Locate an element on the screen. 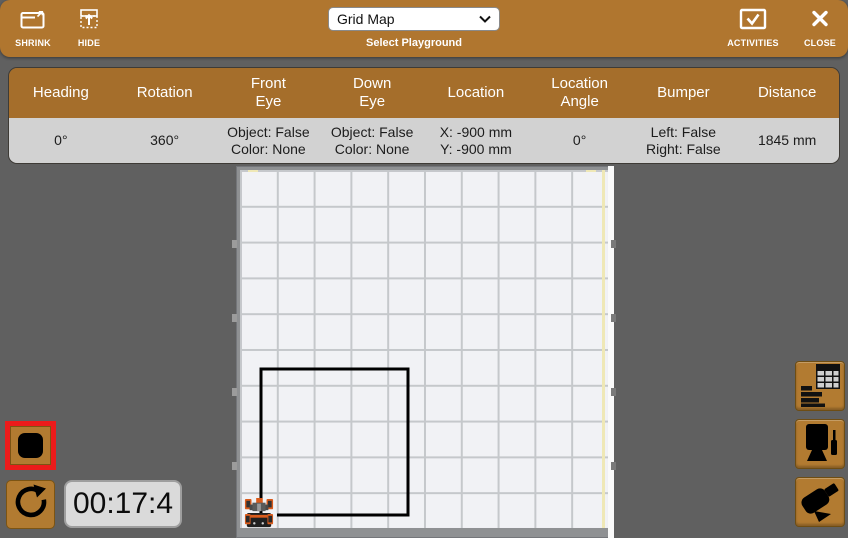  activities-button: ACTIVITIES is located at coordinates (753, 28).